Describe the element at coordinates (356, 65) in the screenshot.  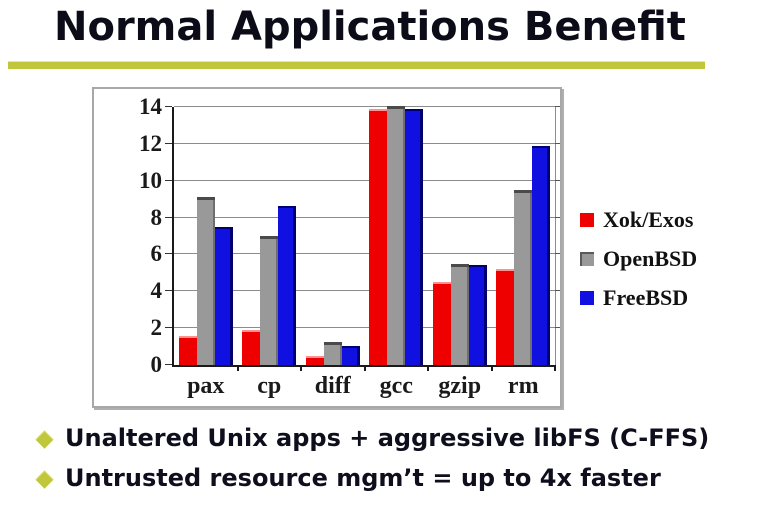
I see `title-underline-rule` at that location.